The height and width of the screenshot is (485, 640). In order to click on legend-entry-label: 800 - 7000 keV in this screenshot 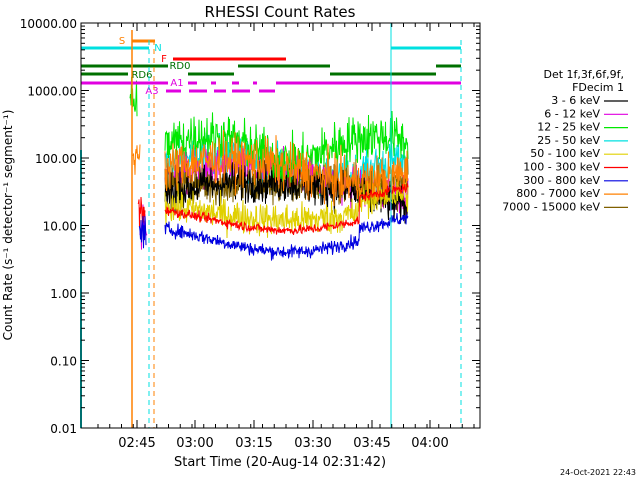, I will do `click(558, 193)`.